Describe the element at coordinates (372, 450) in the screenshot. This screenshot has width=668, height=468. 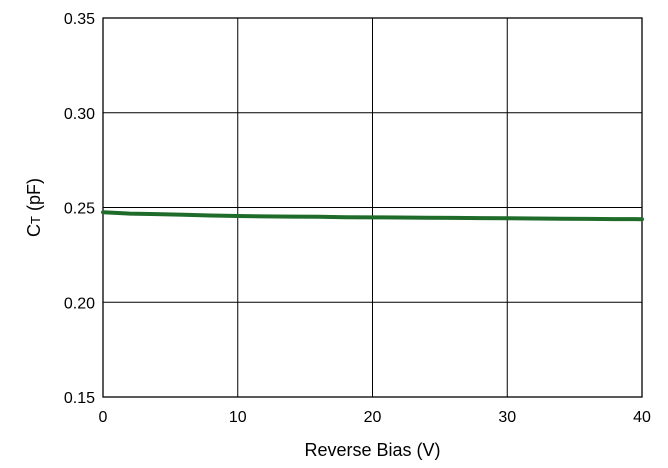
I see `x-axis-label: Reverse Bias (V)` at that location.